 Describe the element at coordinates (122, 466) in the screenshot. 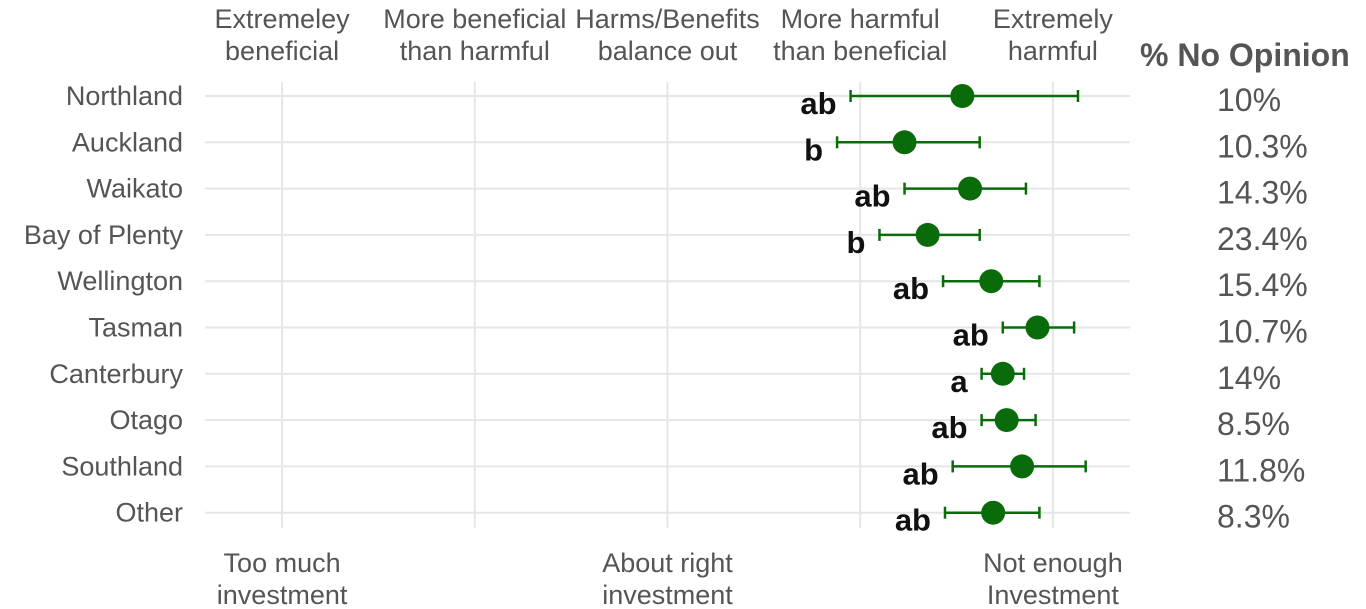

I see `region-label: Southland` at that location.